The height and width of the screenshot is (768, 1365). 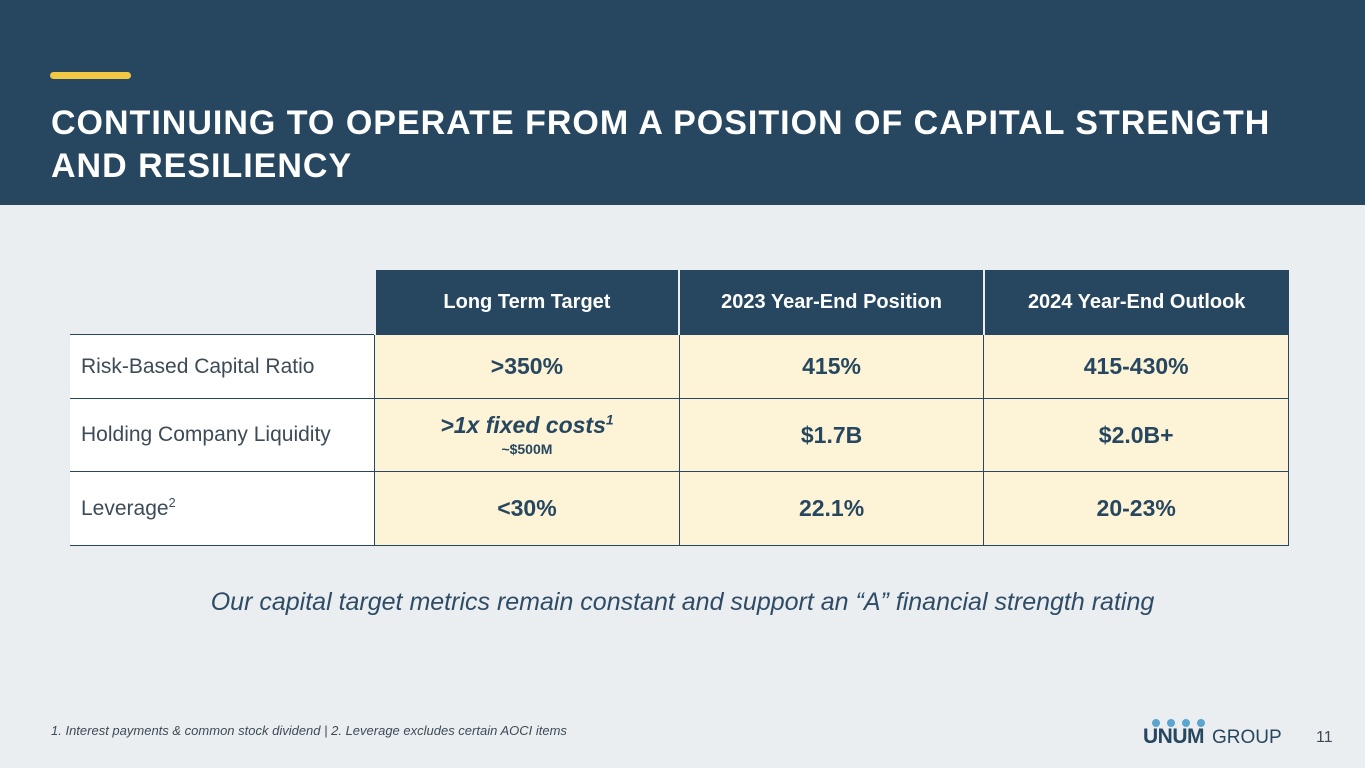 I want to click on target-value: >350%, so click(x=527, y=366).